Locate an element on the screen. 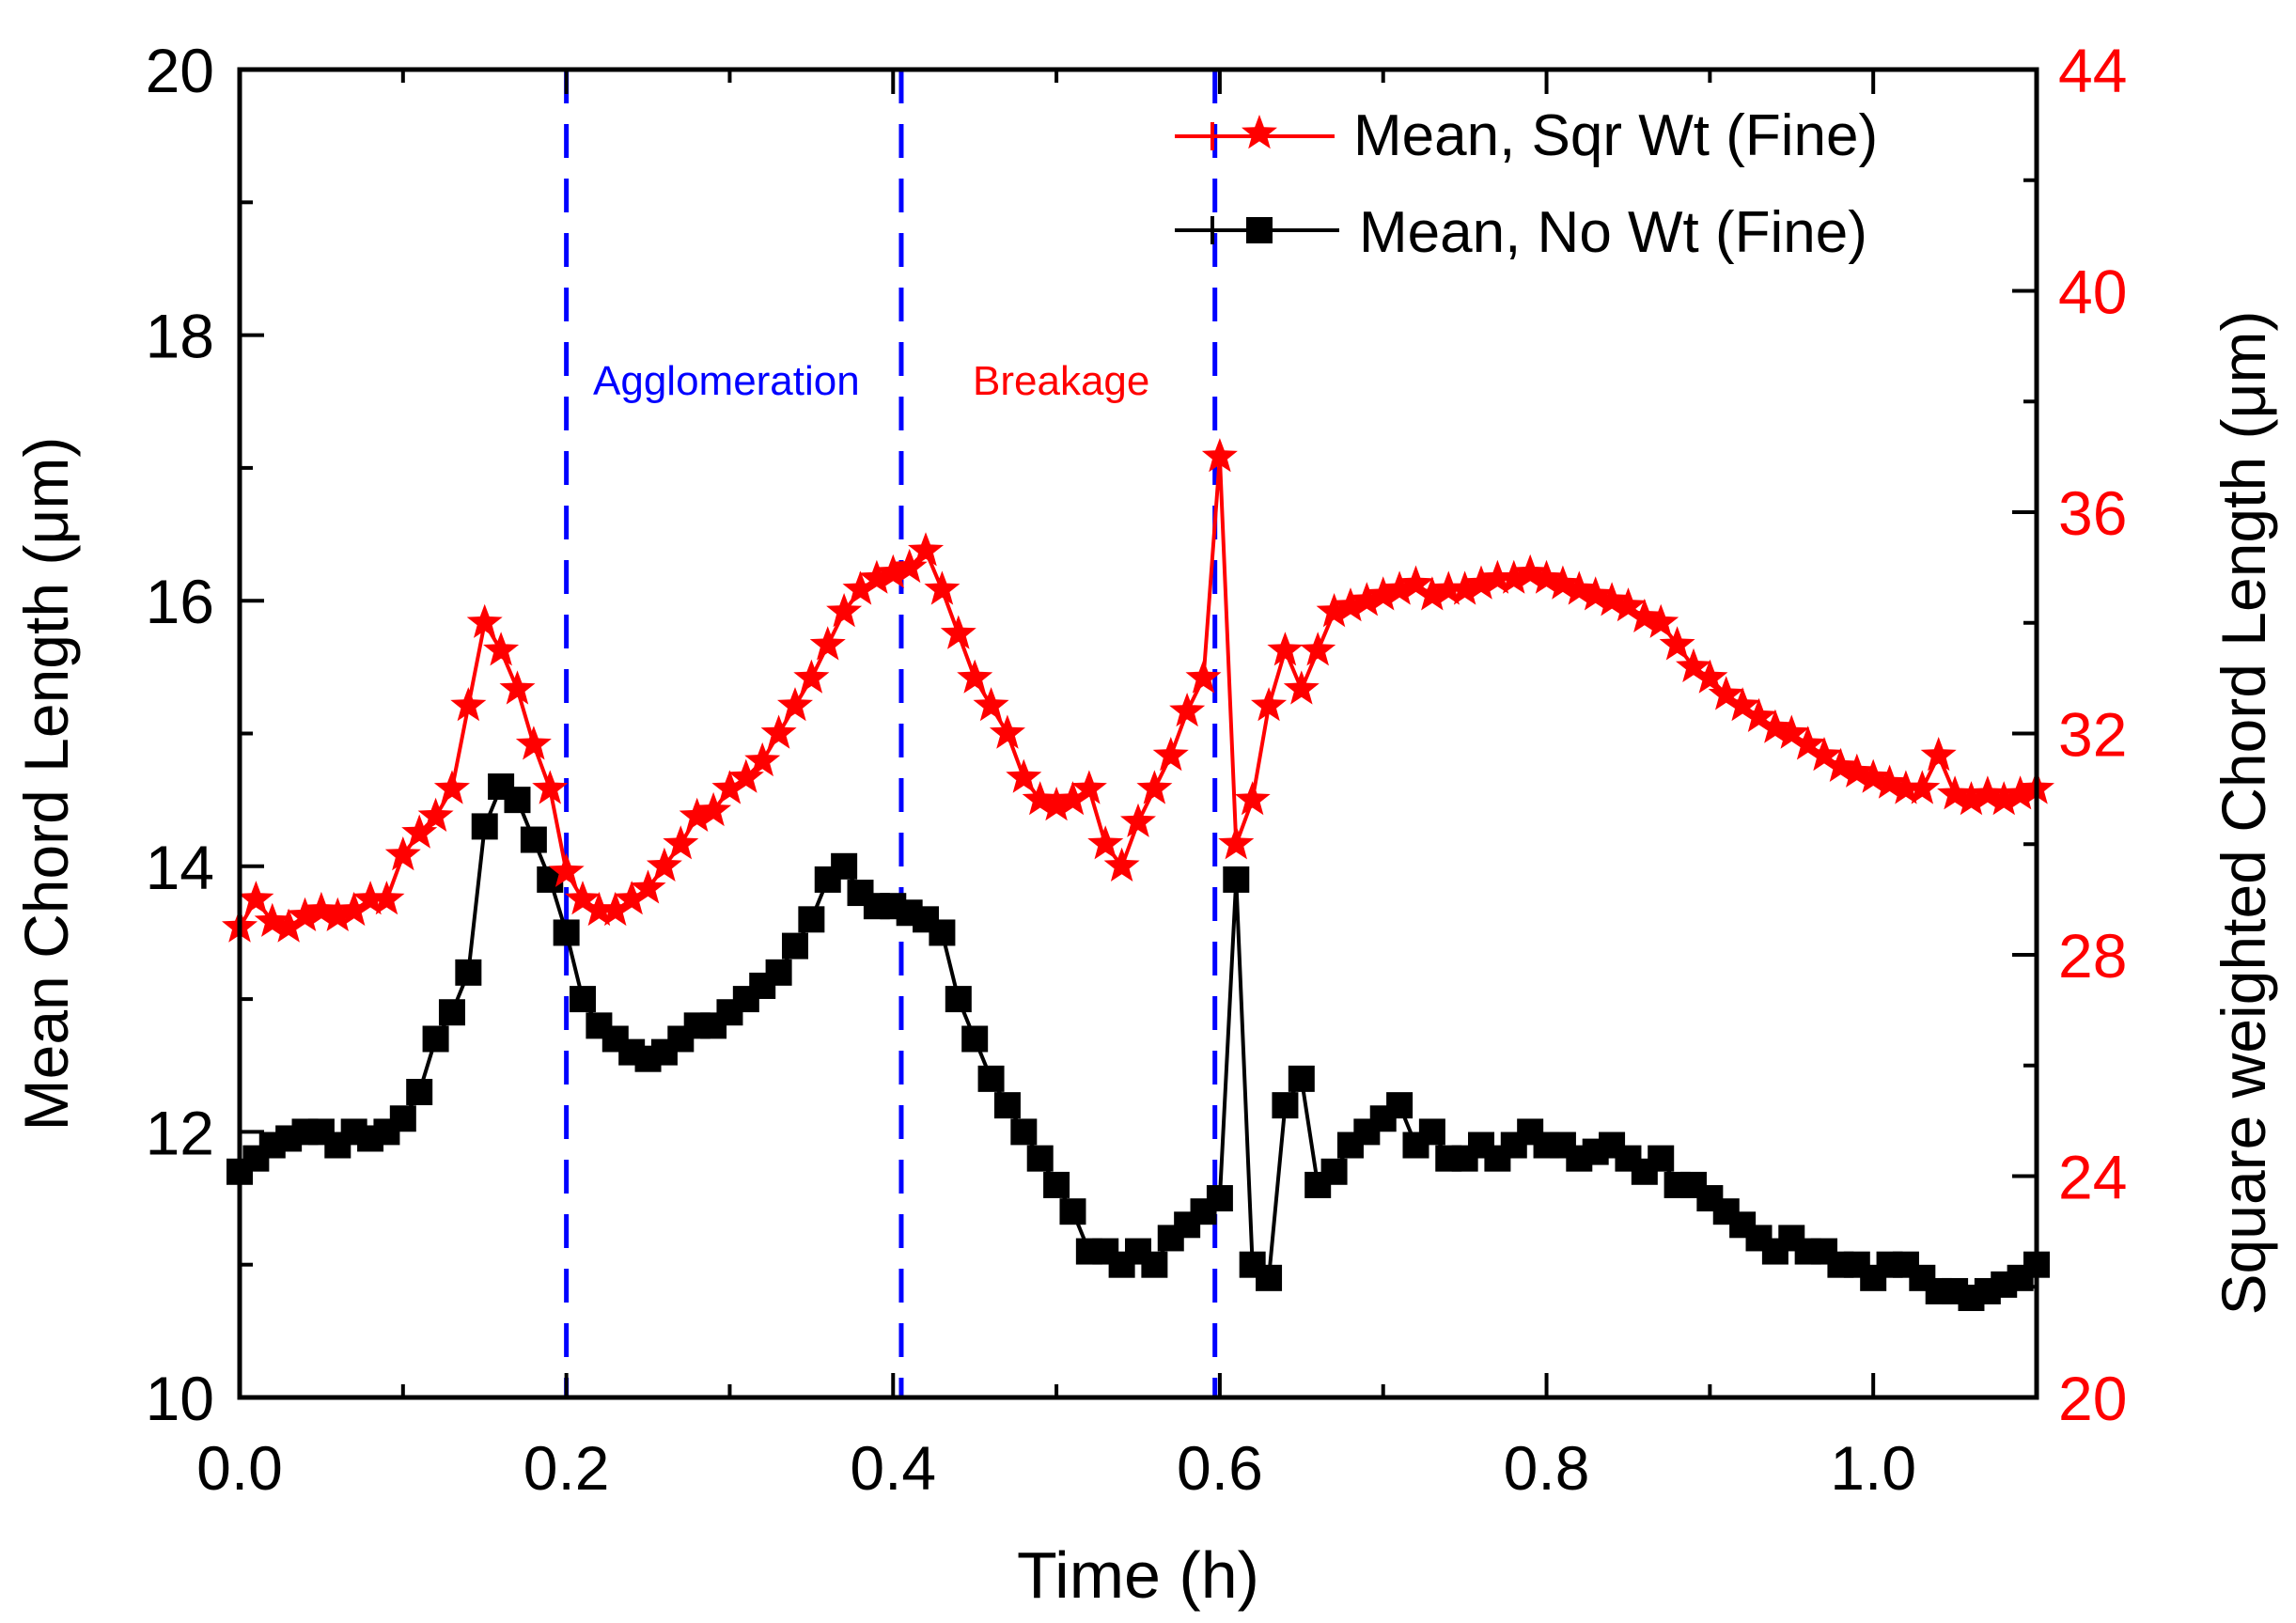 The width and height of the screenshot is (2296, 1623). x-tick-label: 0.0 is located at coordinates (239, 1468).